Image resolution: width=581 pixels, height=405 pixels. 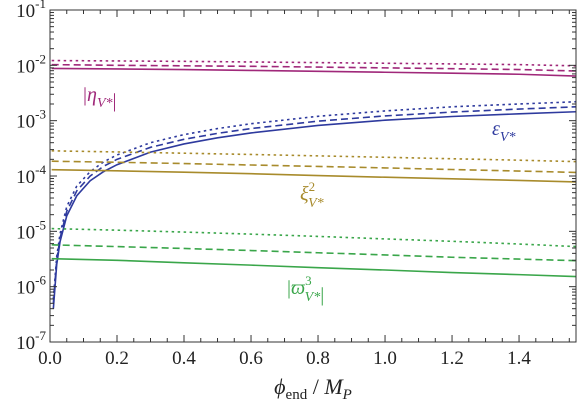 I want to click on x-tick-label: 0.6, so click(x=251, y=358).